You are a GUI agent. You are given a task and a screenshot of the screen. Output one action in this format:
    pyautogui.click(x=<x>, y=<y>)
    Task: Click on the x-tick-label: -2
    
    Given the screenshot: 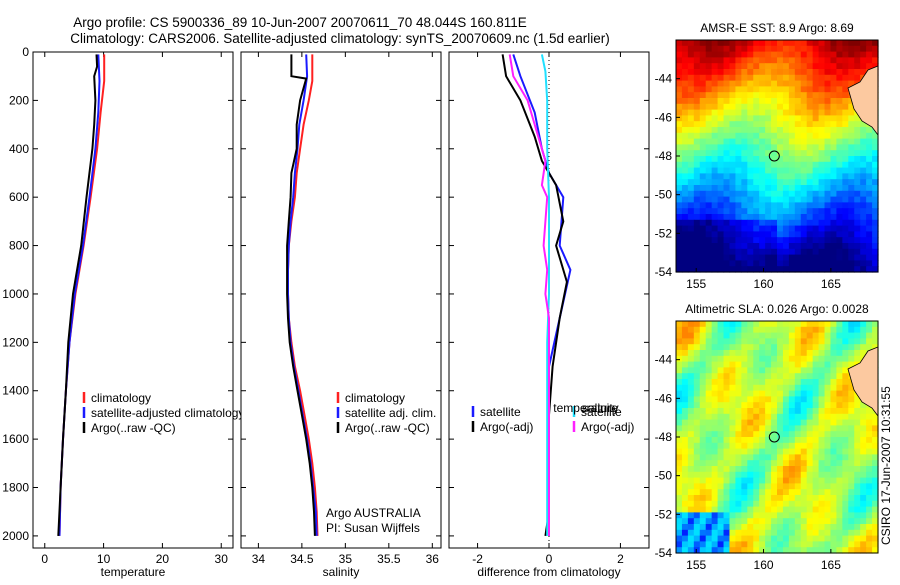 What is the action you would take?
    pyautogui.click(x=477, y=559)
    